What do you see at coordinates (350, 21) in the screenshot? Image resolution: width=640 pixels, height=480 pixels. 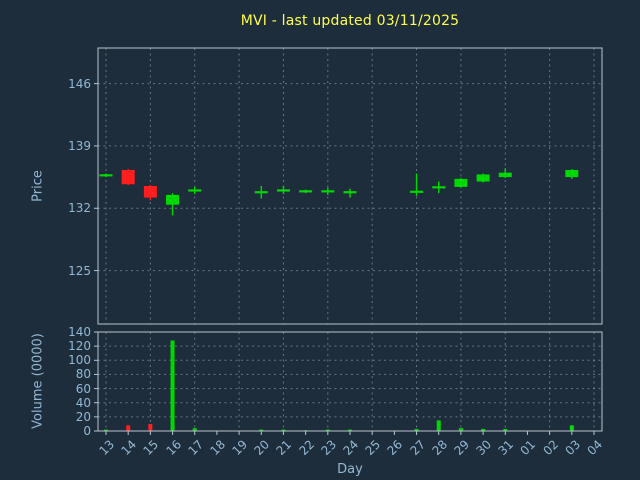 I see `chart-title: MVI - last updated 03/11/2025` at bounding box center [350, 21].